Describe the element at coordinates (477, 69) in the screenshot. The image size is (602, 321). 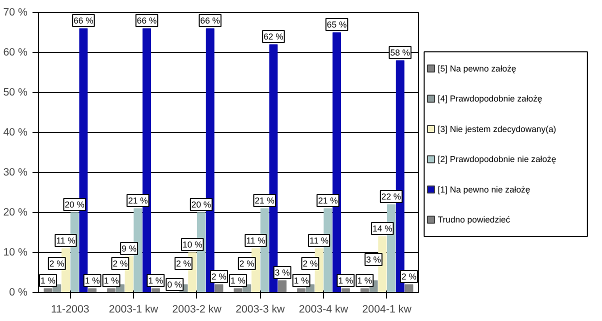
I see `legend-label: [5] Na pewno założę` at that location.